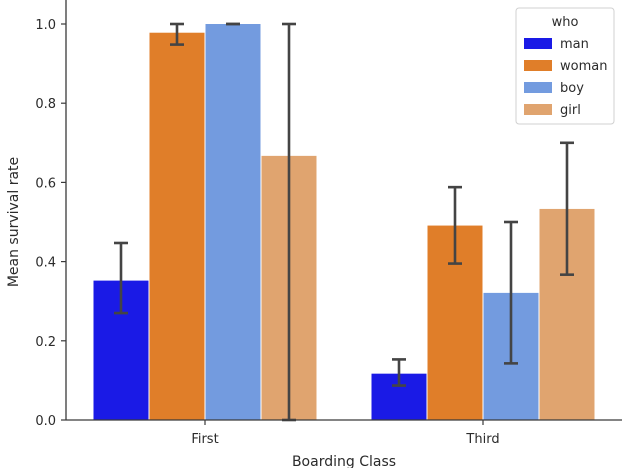  I want to click on legend-swatch-woman, so click(538, 65).